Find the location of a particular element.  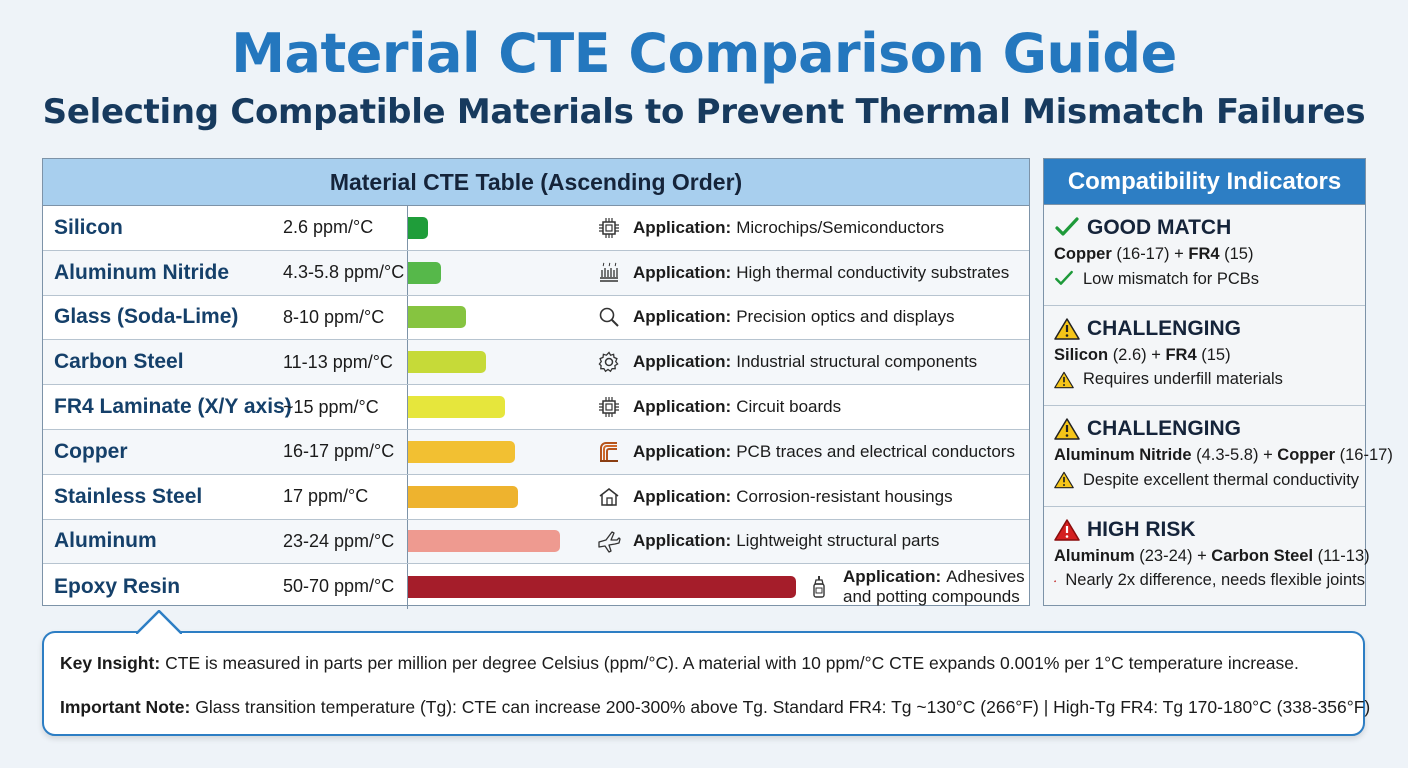

page-title: Material CTE Comparison Guide is located at coordinates (704, 53).